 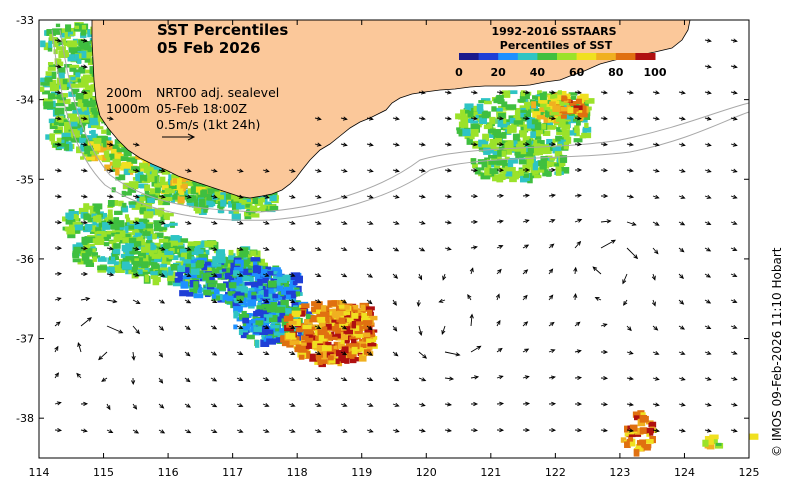 I want to click on x-tick-label: 125, so click(x=749, y=472).